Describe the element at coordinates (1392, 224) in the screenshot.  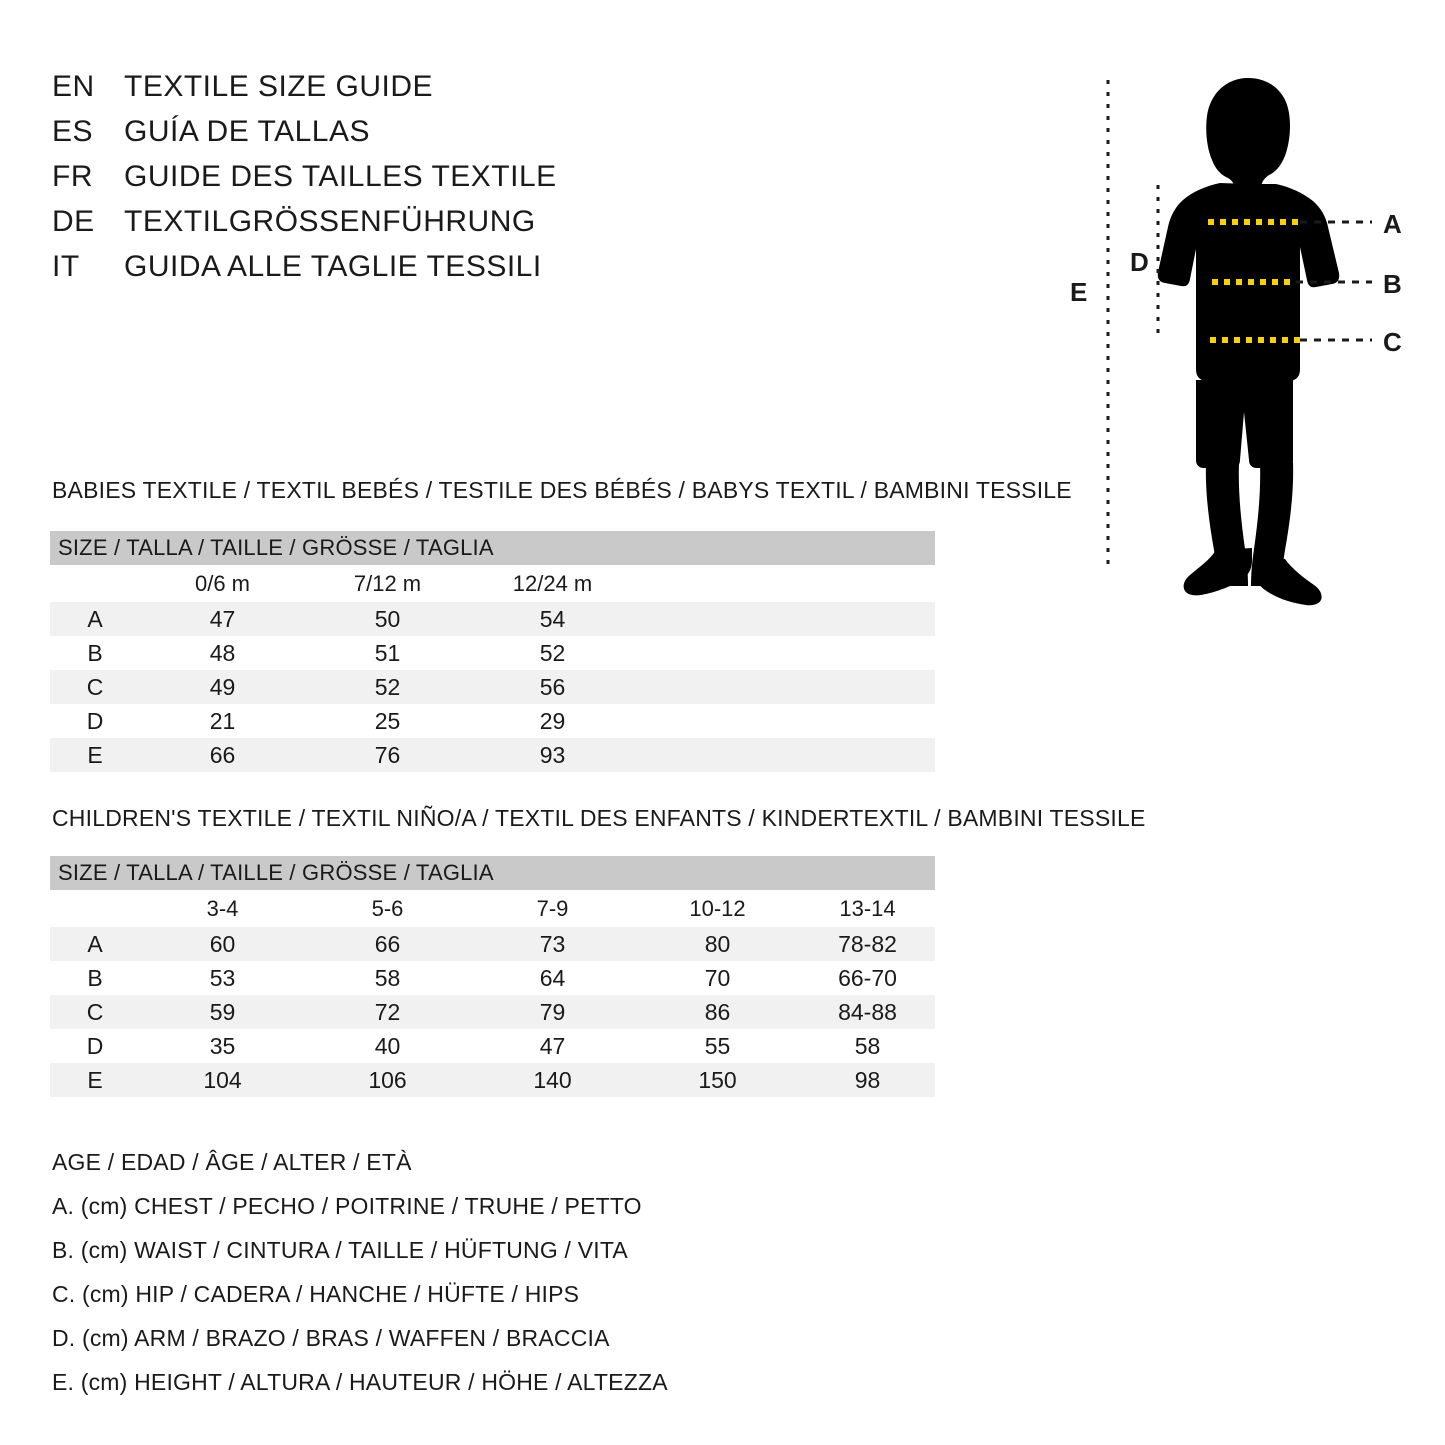
I see `marker-label-chest: A` at that location.